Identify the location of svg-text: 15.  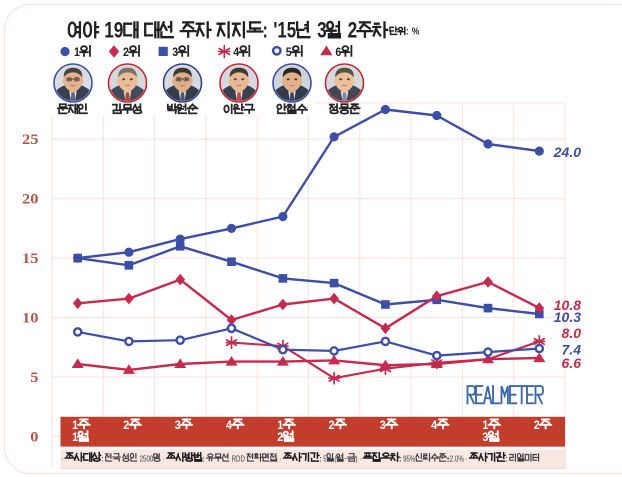
(30, 259).